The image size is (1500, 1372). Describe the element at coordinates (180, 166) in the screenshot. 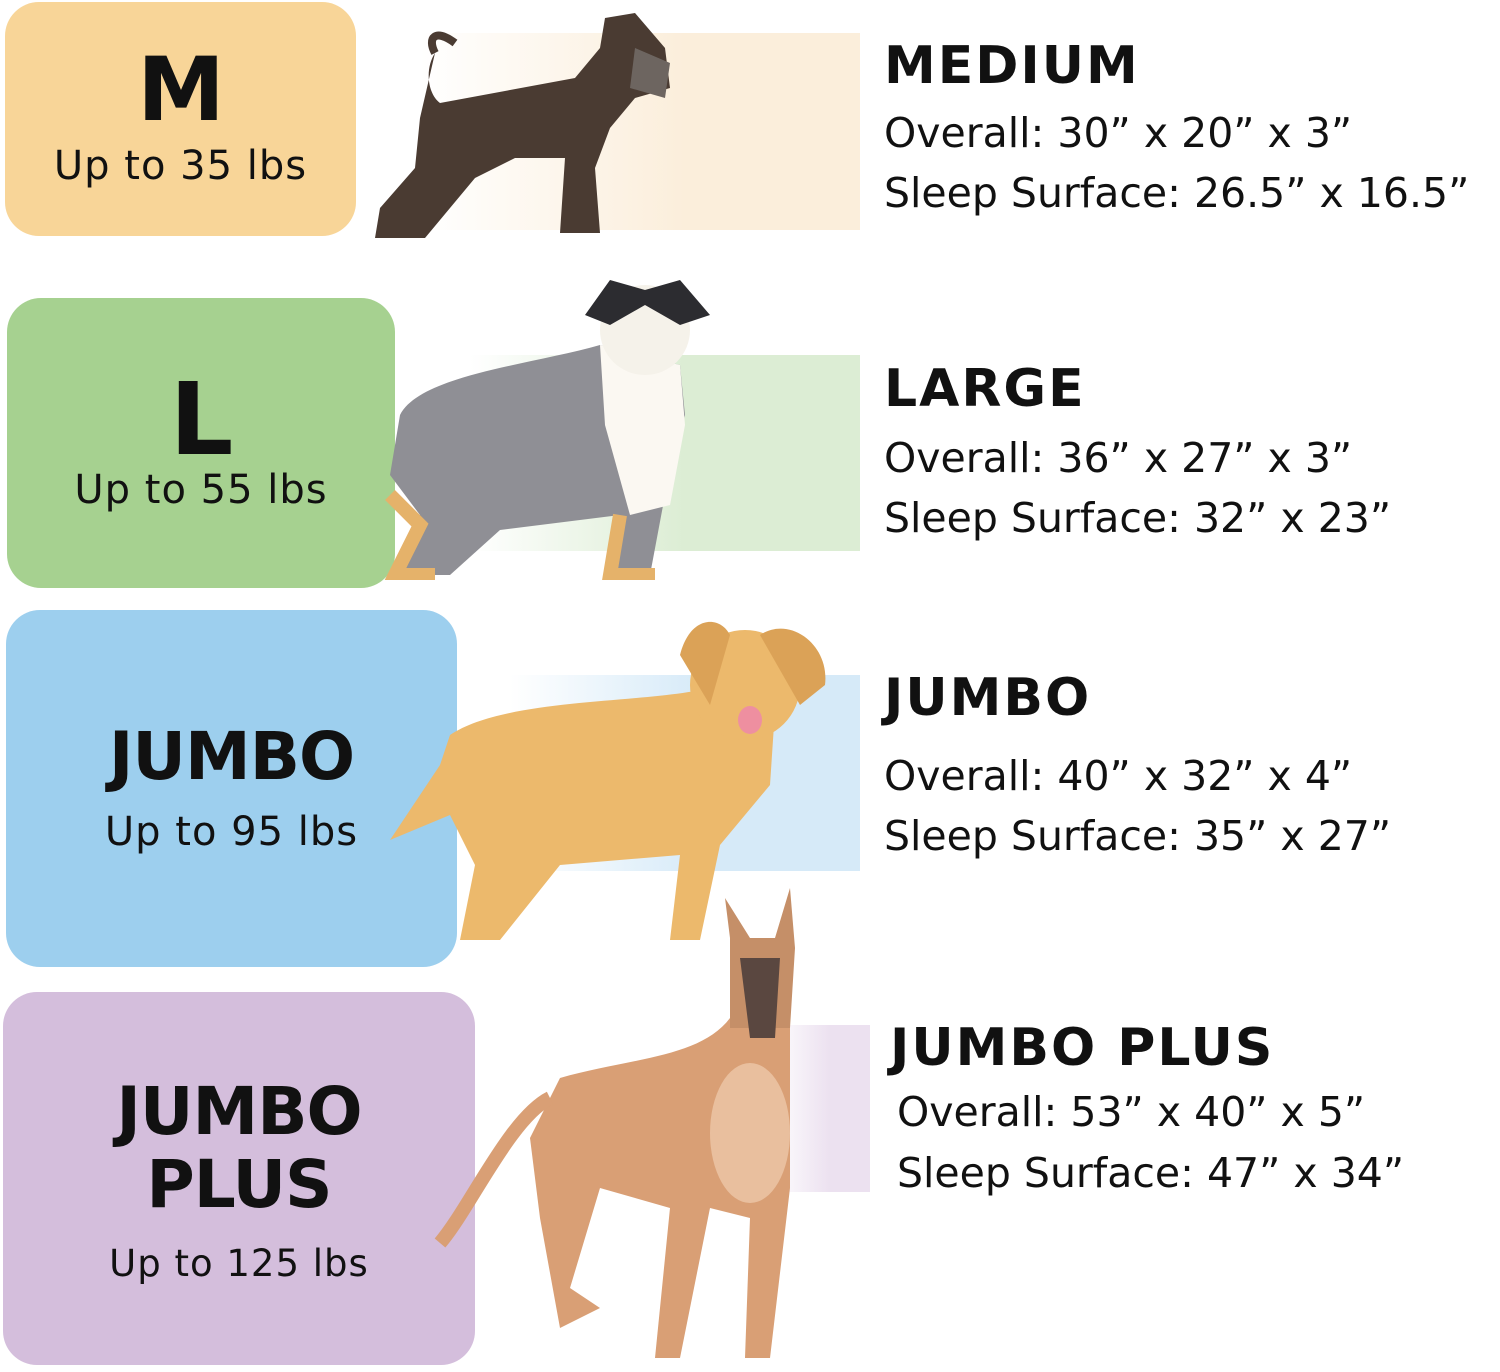

I see `weight-limit: Up to 35 lbs` at that location.